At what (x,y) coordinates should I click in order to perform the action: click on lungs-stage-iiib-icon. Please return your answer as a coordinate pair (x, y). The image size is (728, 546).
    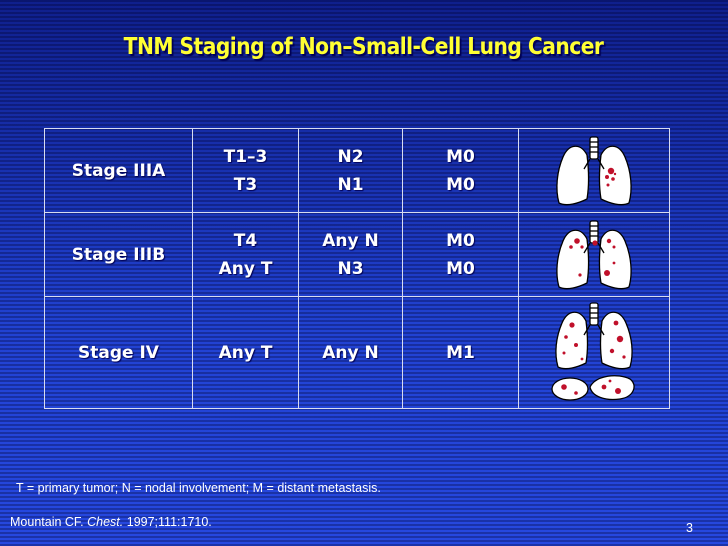
    Looking at the image, I should click on (594, 254).